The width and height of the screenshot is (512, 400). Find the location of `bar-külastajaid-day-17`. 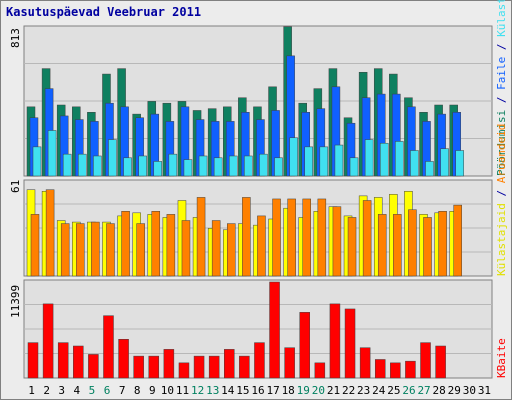

bar-külastajaid-day-17 is located at coordinates (278, 167).